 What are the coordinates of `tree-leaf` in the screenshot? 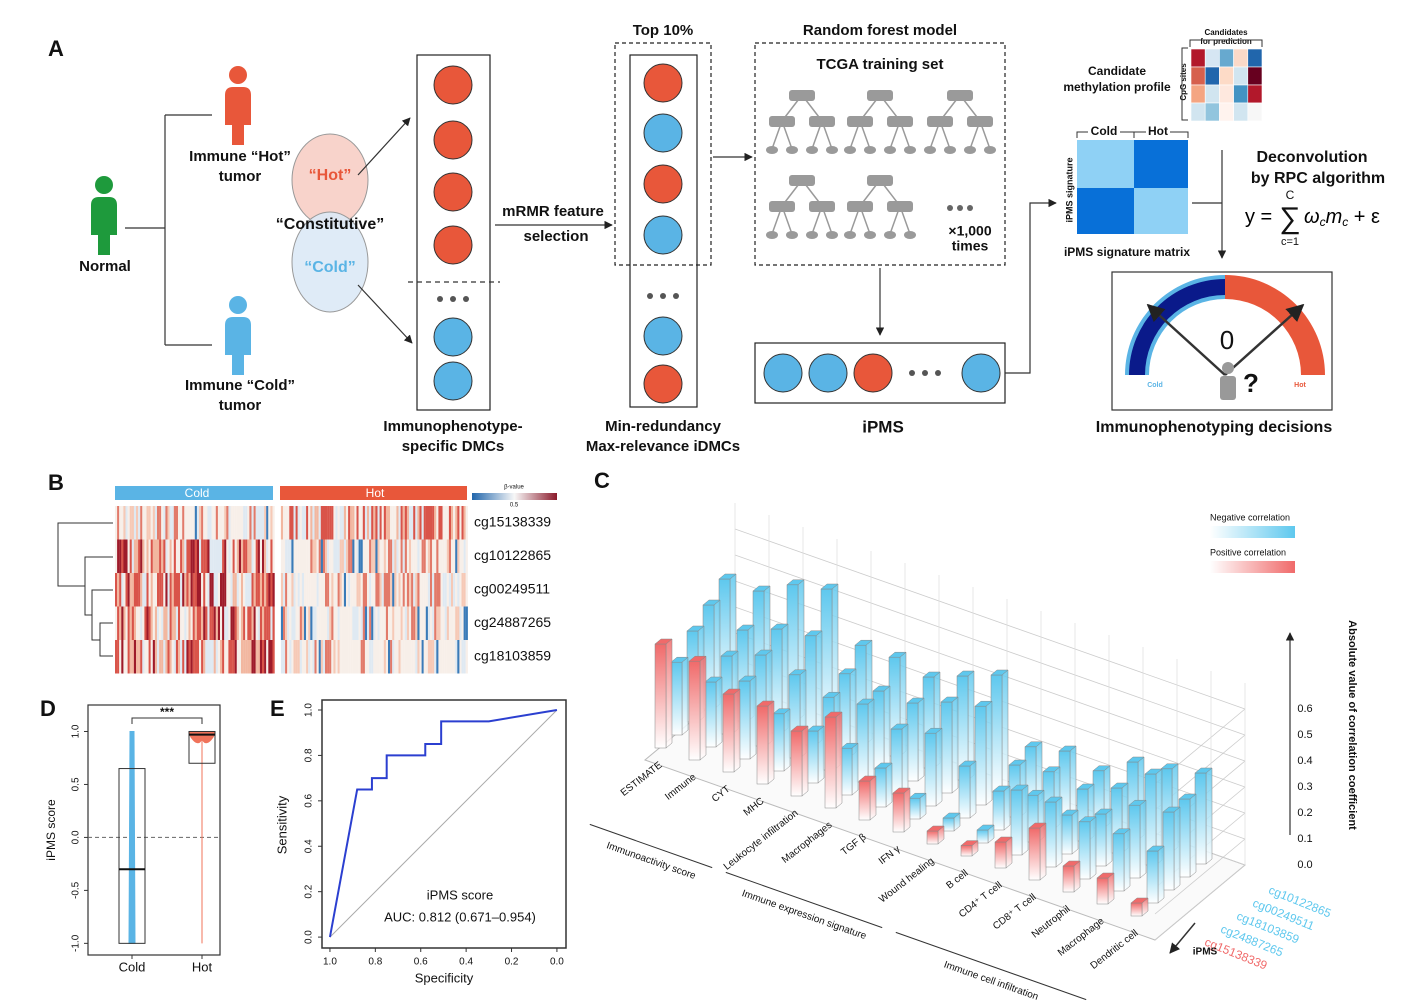 It's located at (870, 235).